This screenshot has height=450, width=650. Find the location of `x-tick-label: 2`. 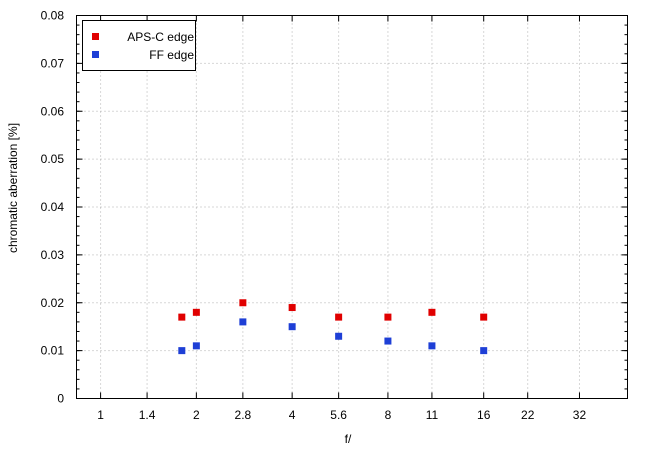

x-tick-label: 2 is located at coordinates (196, 415).